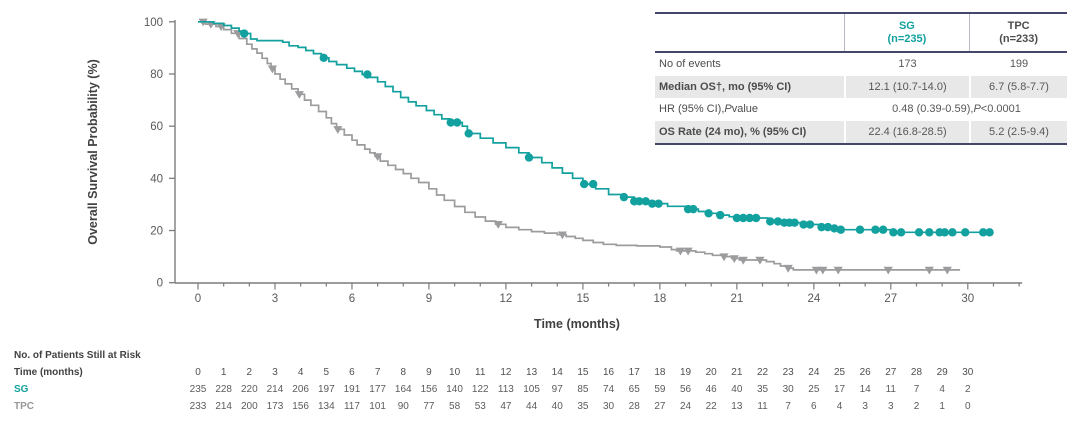 The width and height of the screenshot is (1080, 421). What do you see at coordinates (685, 406) in the screenshot?
I see `risk-value: 24` at bounding box center [685, 406].